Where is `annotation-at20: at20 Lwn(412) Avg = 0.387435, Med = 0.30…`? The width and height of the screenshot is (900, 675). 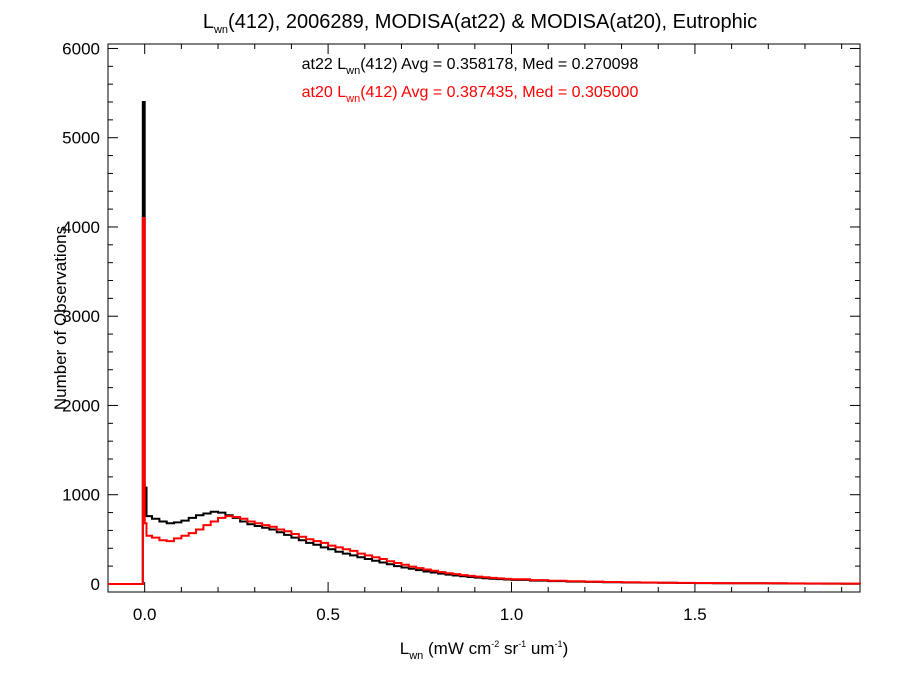
annotation-at20: at20 Lwn(412) Avg = 0.387435, Med = 0.30… is located at coordinates (470, 94).